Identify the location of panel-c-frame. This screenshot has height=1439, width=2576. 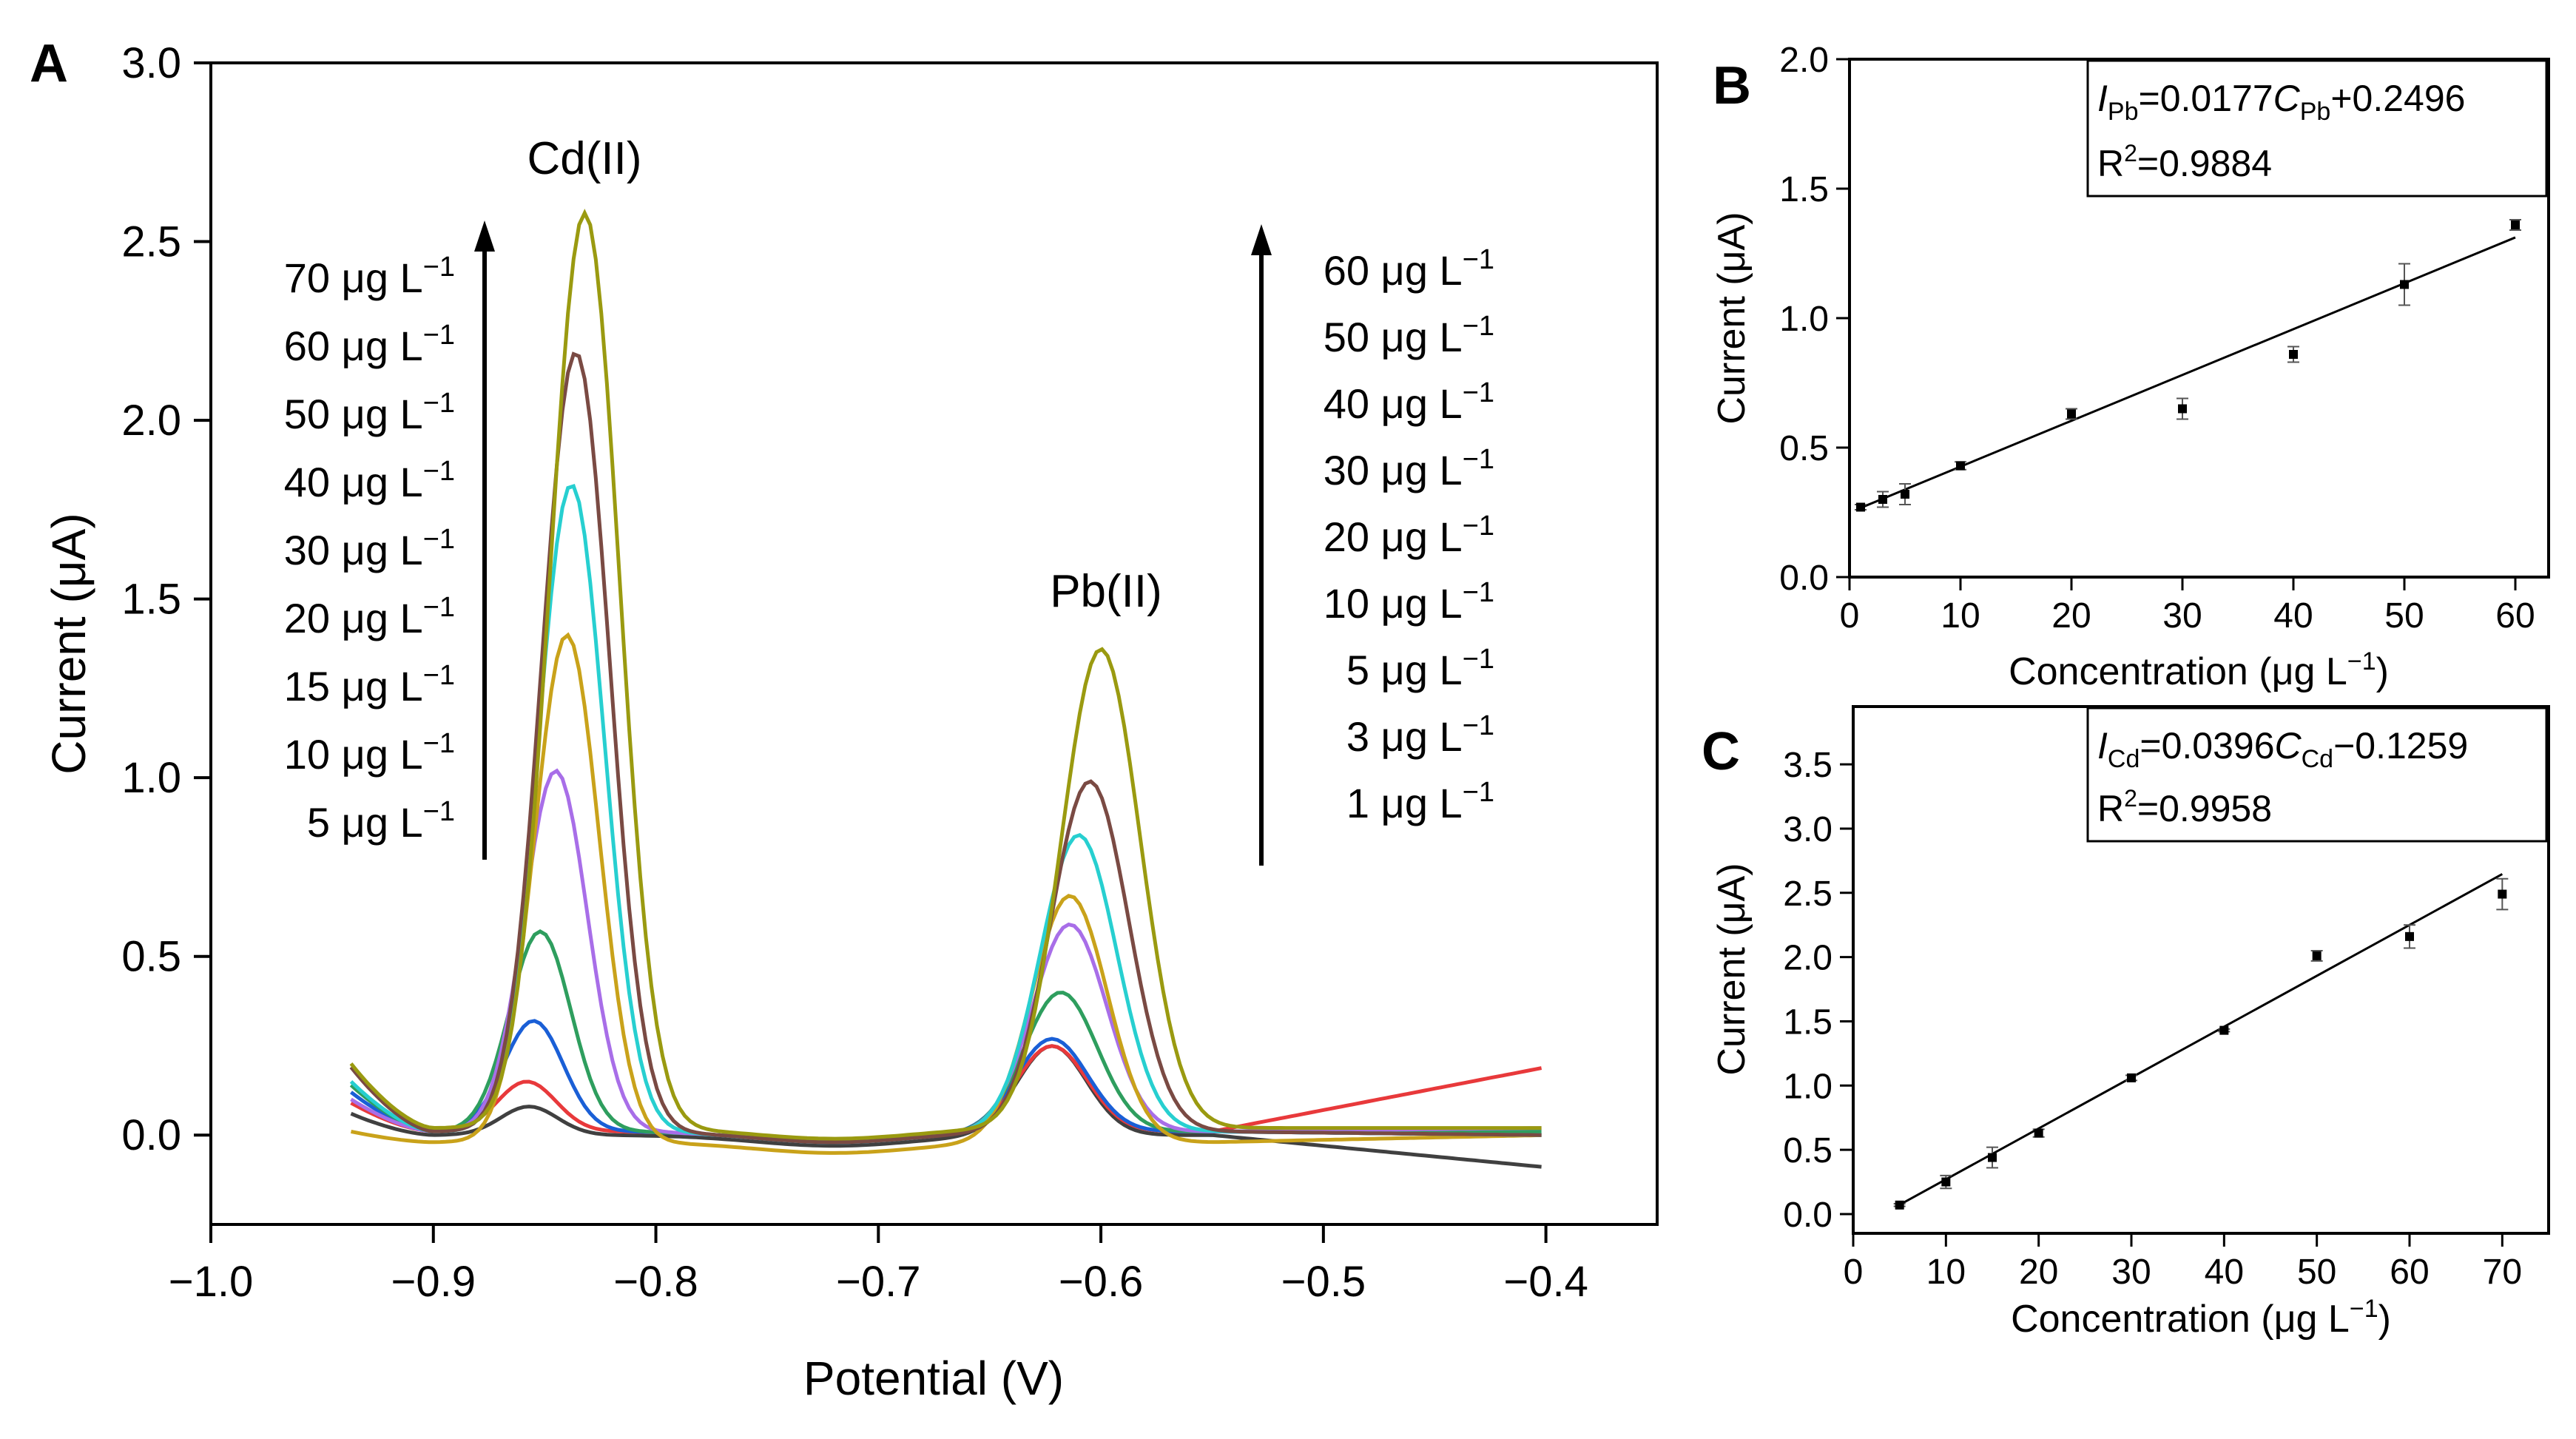
(2201, 970).